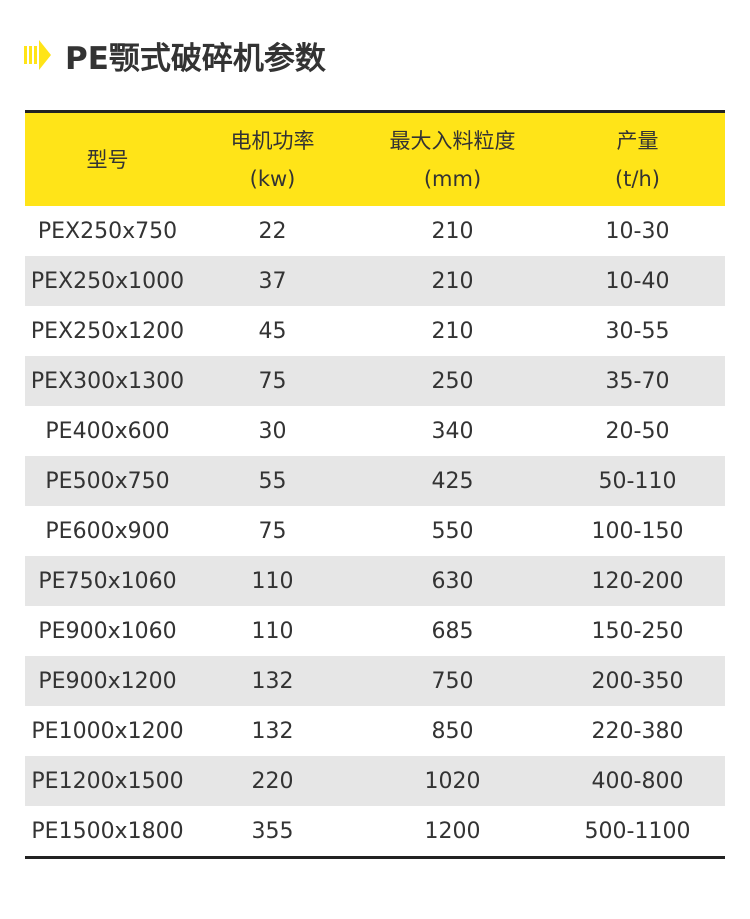 The height and width of the screenshot is (919, 750). Describe the element at coordinates (452, 481) in the screenshot. I see `table-cell: 425` at that location.